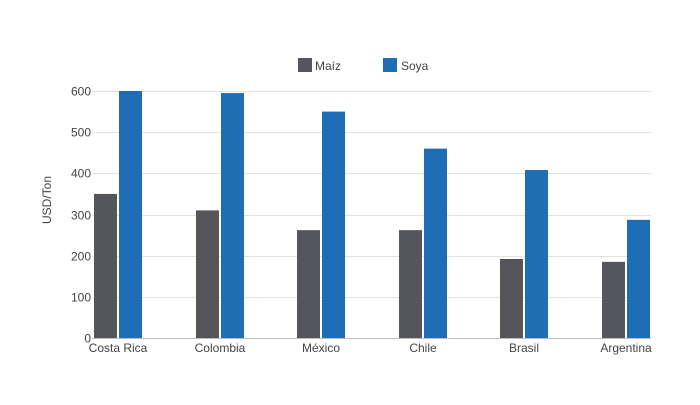 The width and height of the screenshot is (700, 405). Describe the element at coordinates (81, 174) in the screenshot. I see `y-tick-label: 400` at that location.